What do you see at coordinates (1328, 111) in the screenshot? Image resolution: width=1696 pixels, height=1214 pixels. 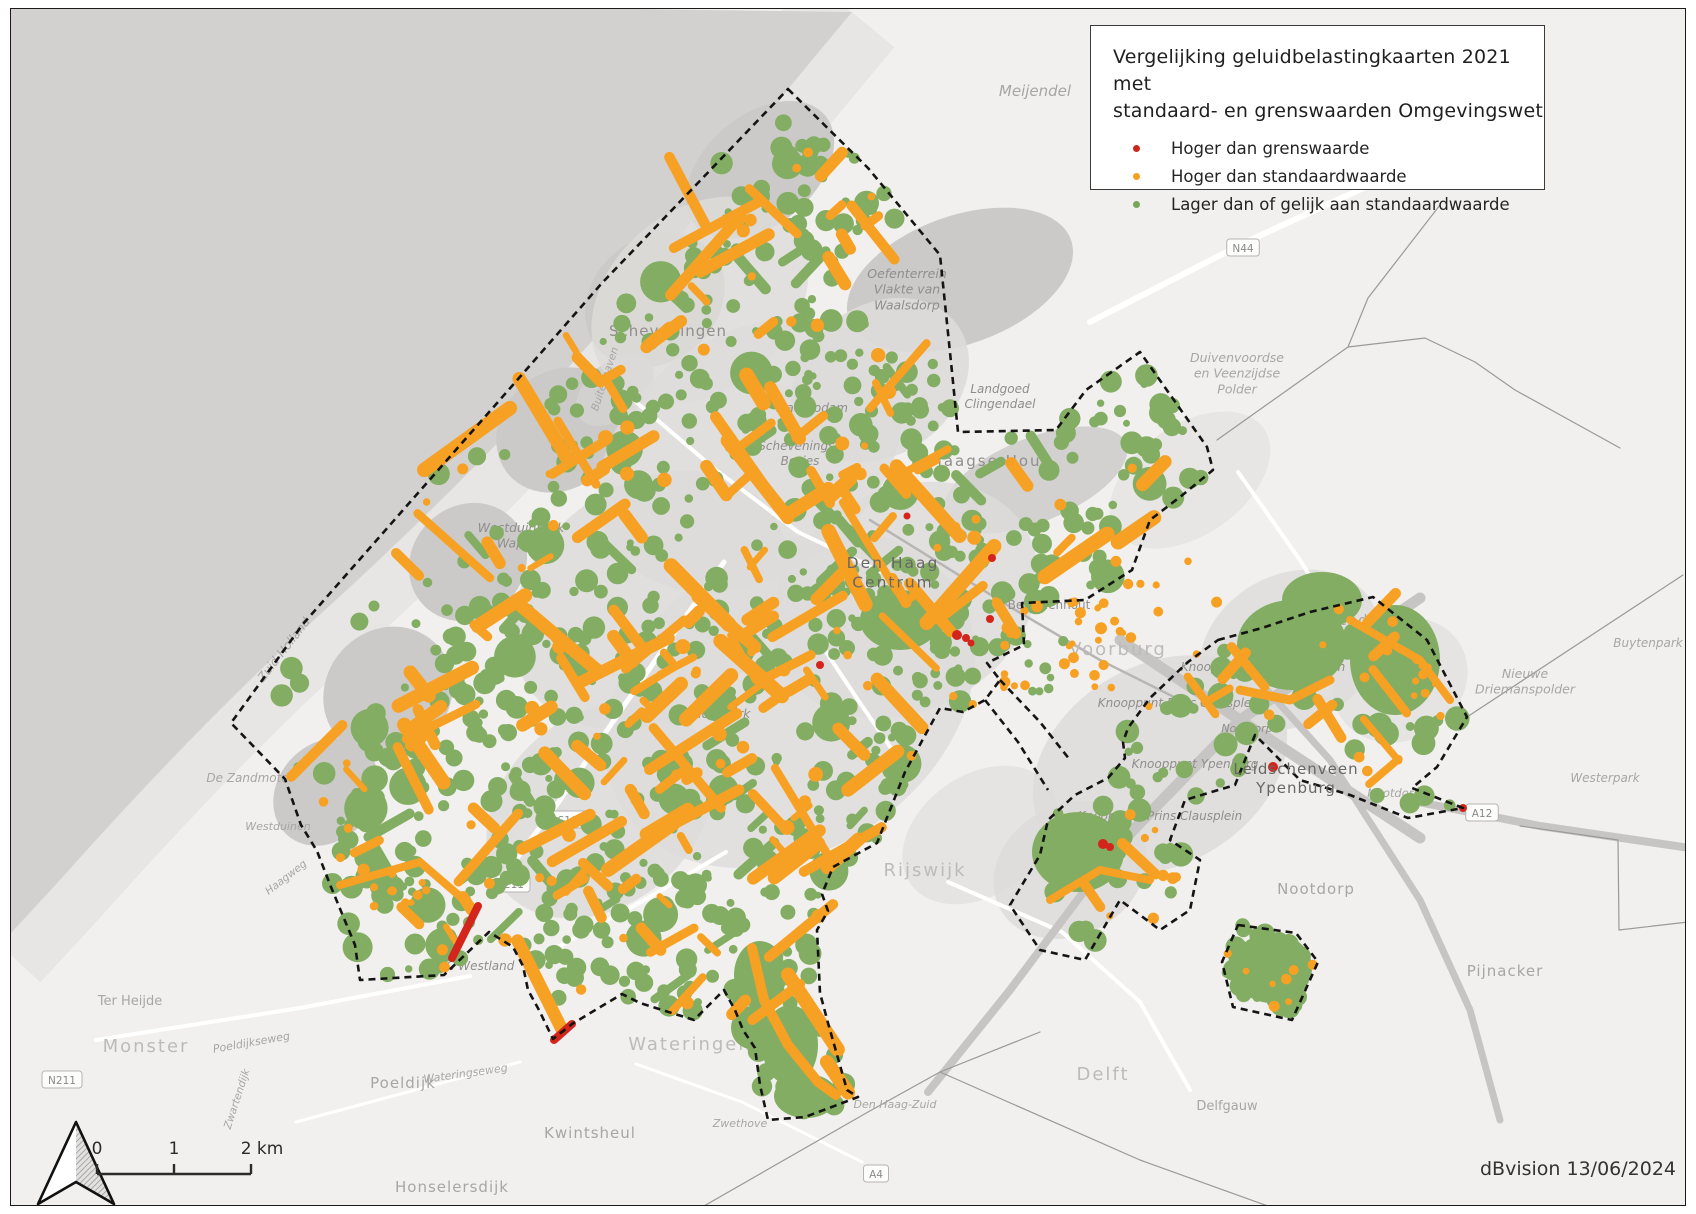 I see `legend-title-line2: standaard- en grenswaarden Omgevingswet` at bounding box center [1328, 111].